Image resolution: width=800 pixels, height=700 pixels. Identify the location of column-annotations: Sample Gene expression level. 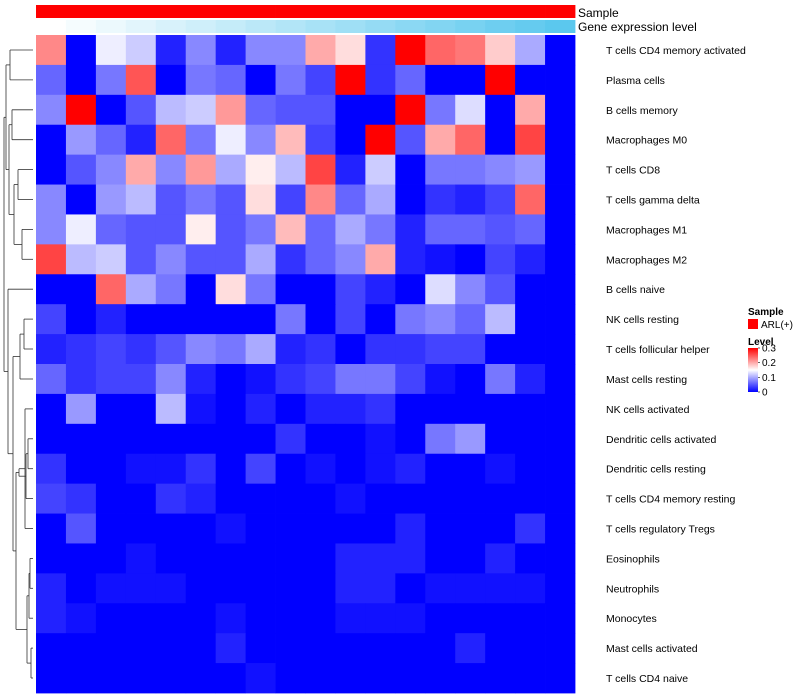
(366, 19).